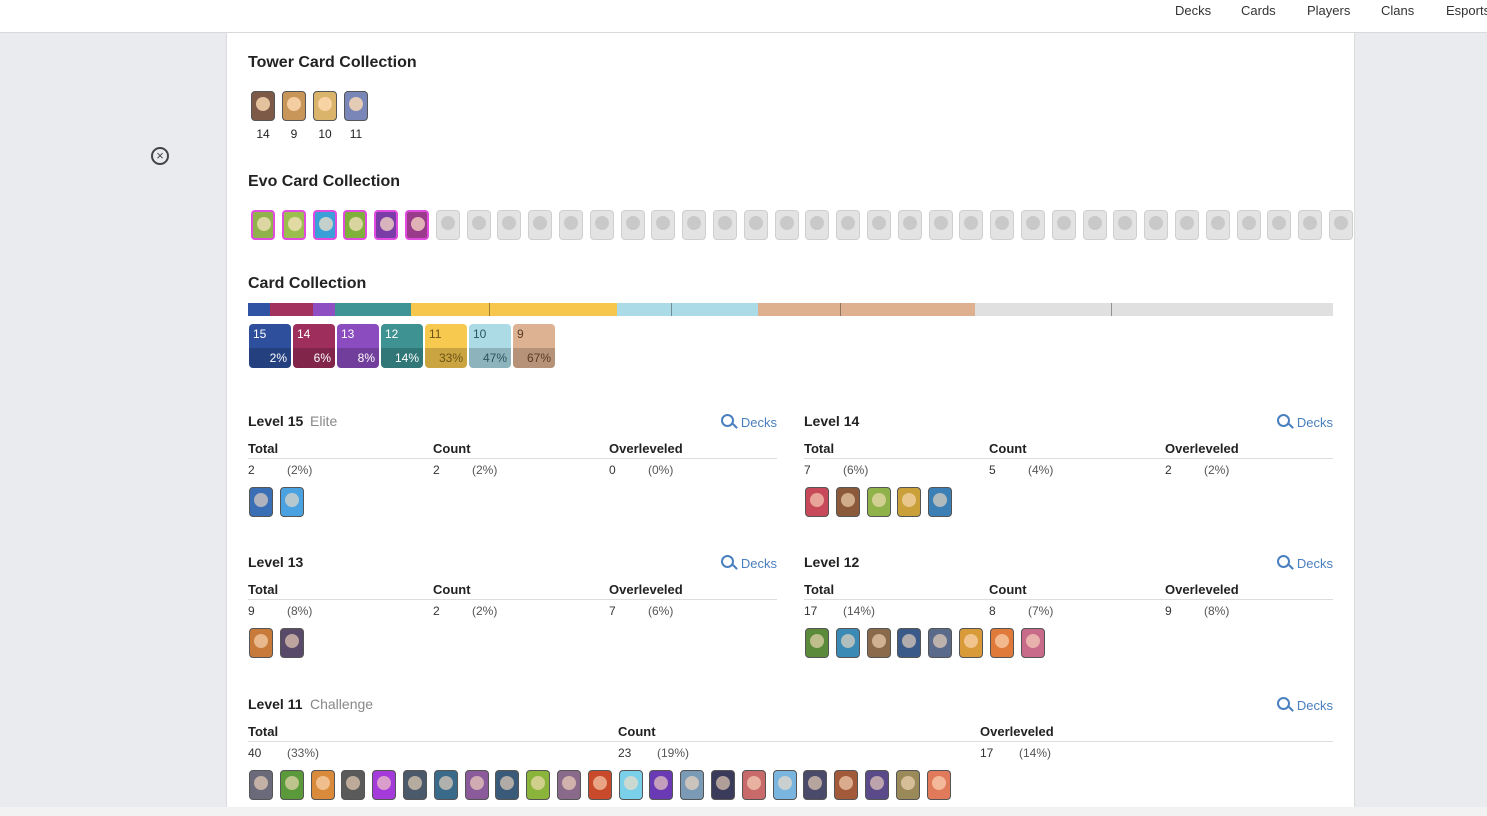 The image size is (1487, 816). I want to click on collection-level-box: 10 47%, so click(490, 346).